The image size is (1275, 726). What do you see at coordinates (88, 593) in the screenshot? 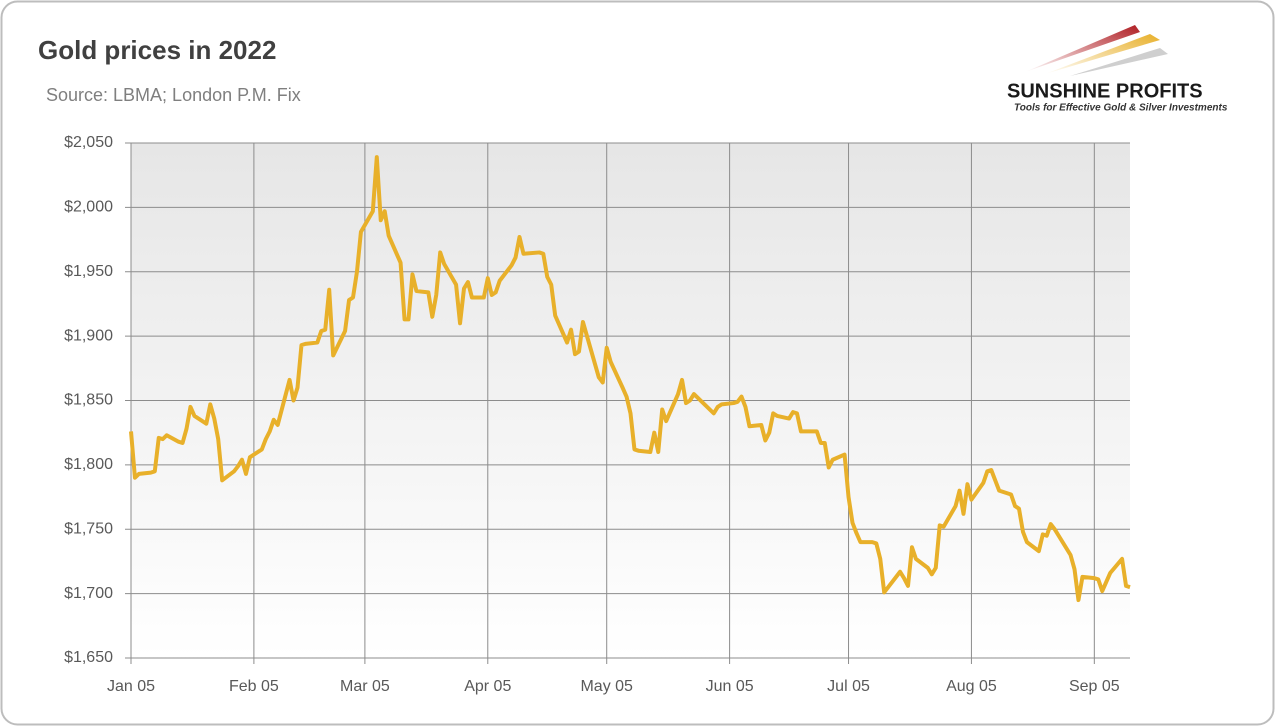
I see `y-tick-label: $1,700` at bounding box center [88, 593].